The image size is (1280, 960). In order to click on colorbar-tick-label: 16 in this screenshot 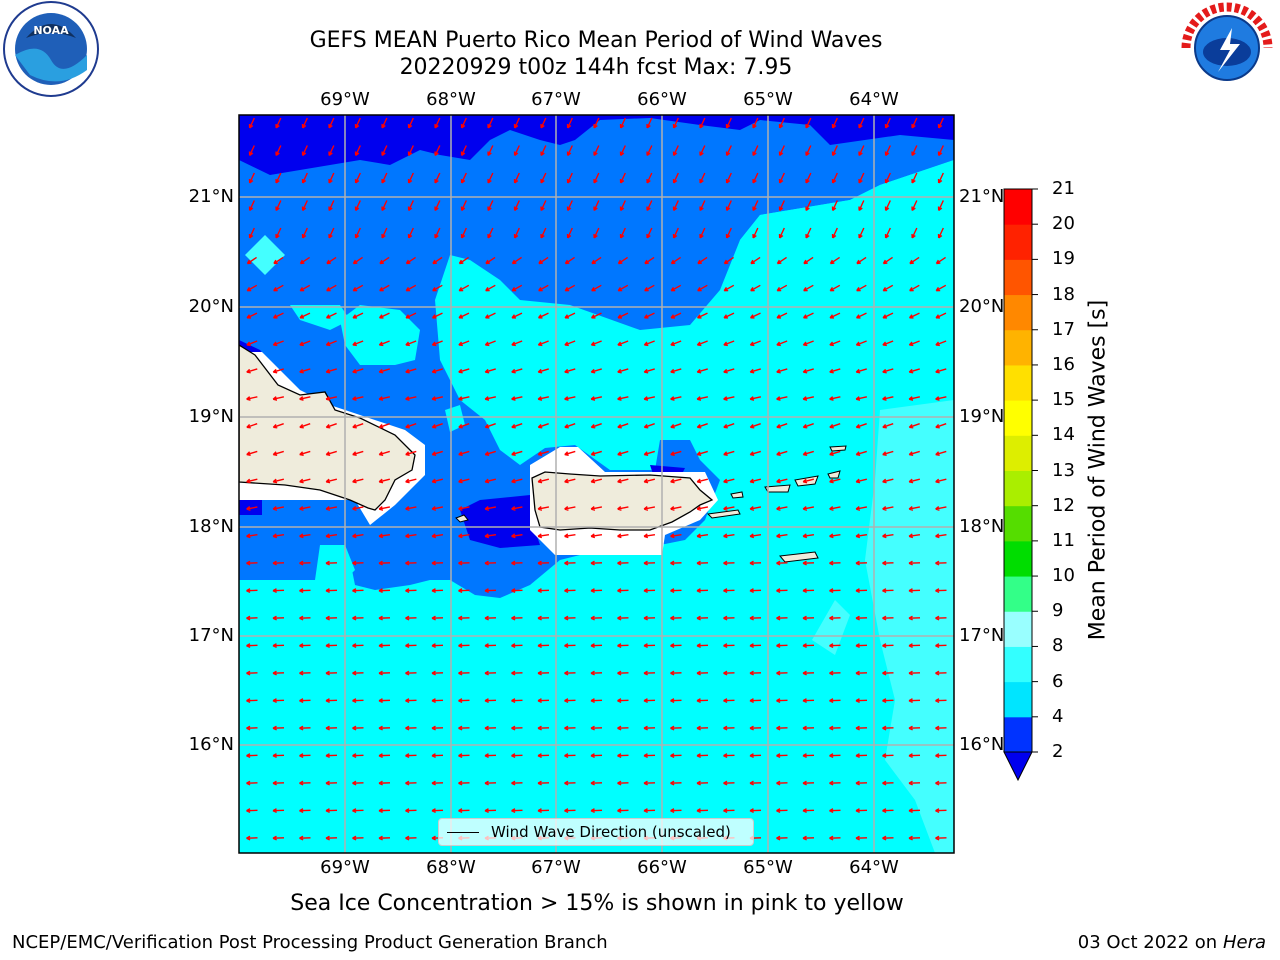, I will do `click(1063, 364)`.